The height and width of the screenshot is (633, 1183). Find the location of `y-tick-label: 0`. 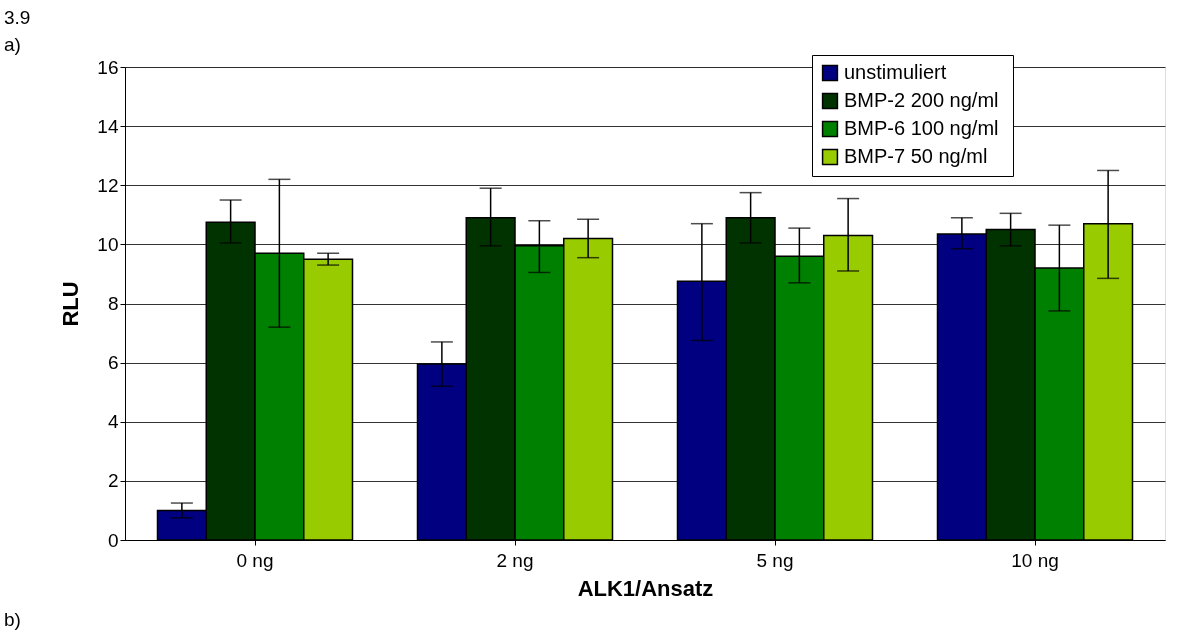

y-tick-label: 0 is located at coordinates (113, 540).